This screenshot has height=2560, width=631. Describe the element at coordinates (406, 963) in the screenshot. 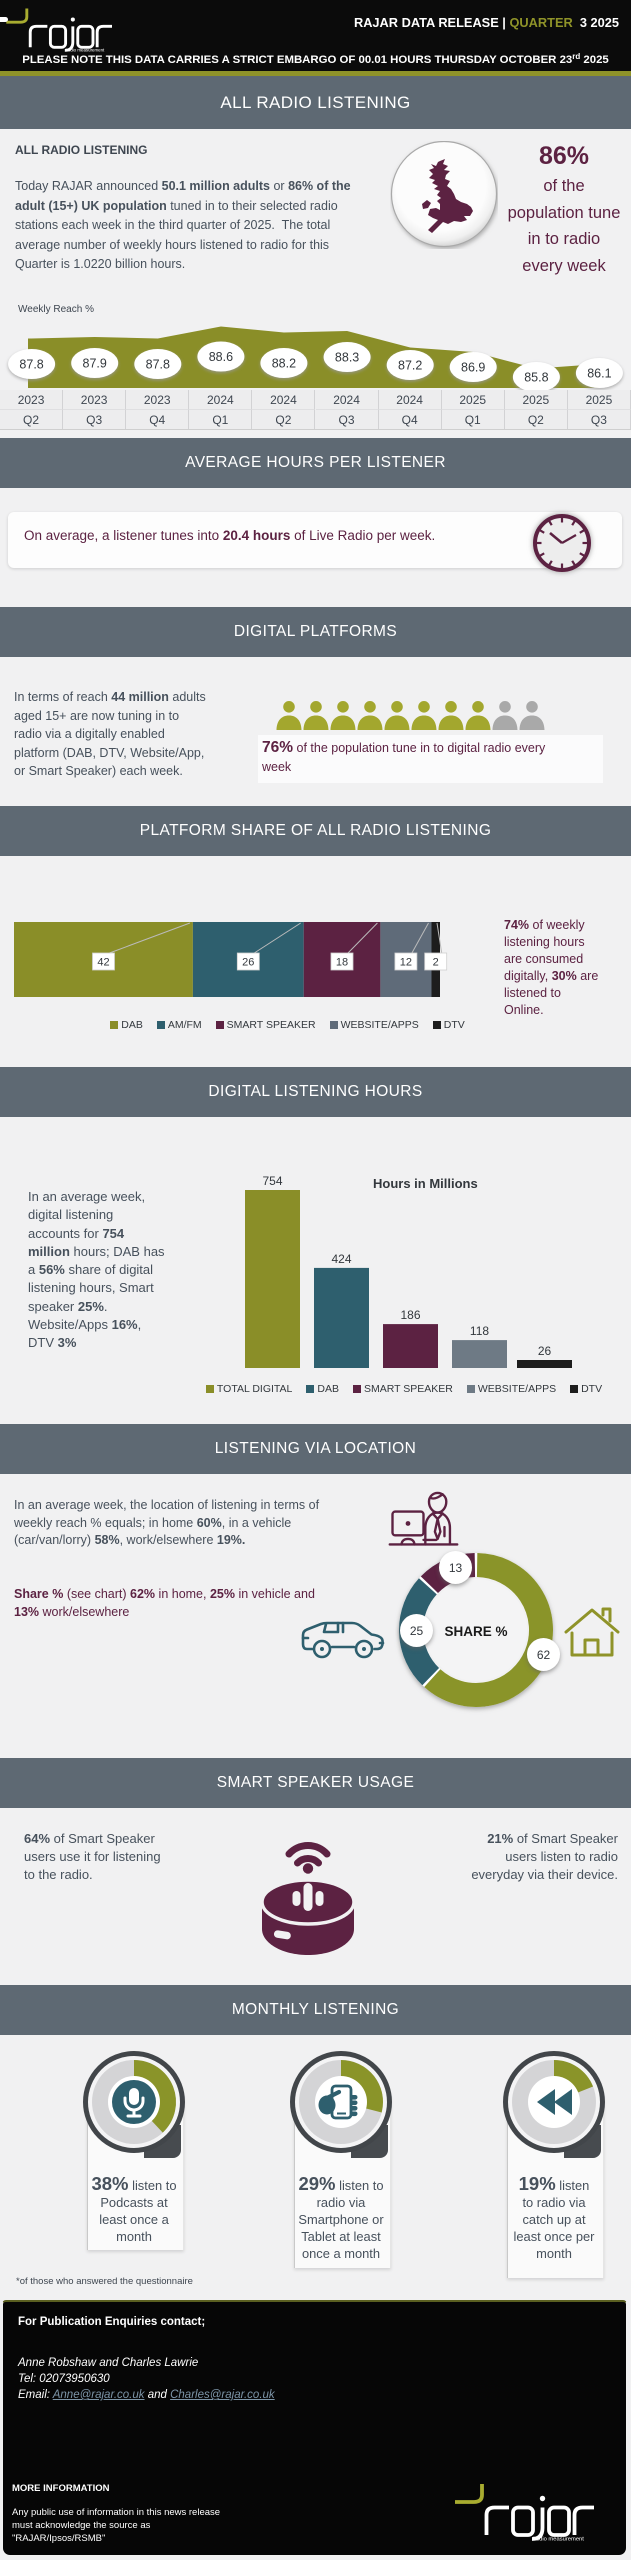

I see `svg-text: 12` at that location.